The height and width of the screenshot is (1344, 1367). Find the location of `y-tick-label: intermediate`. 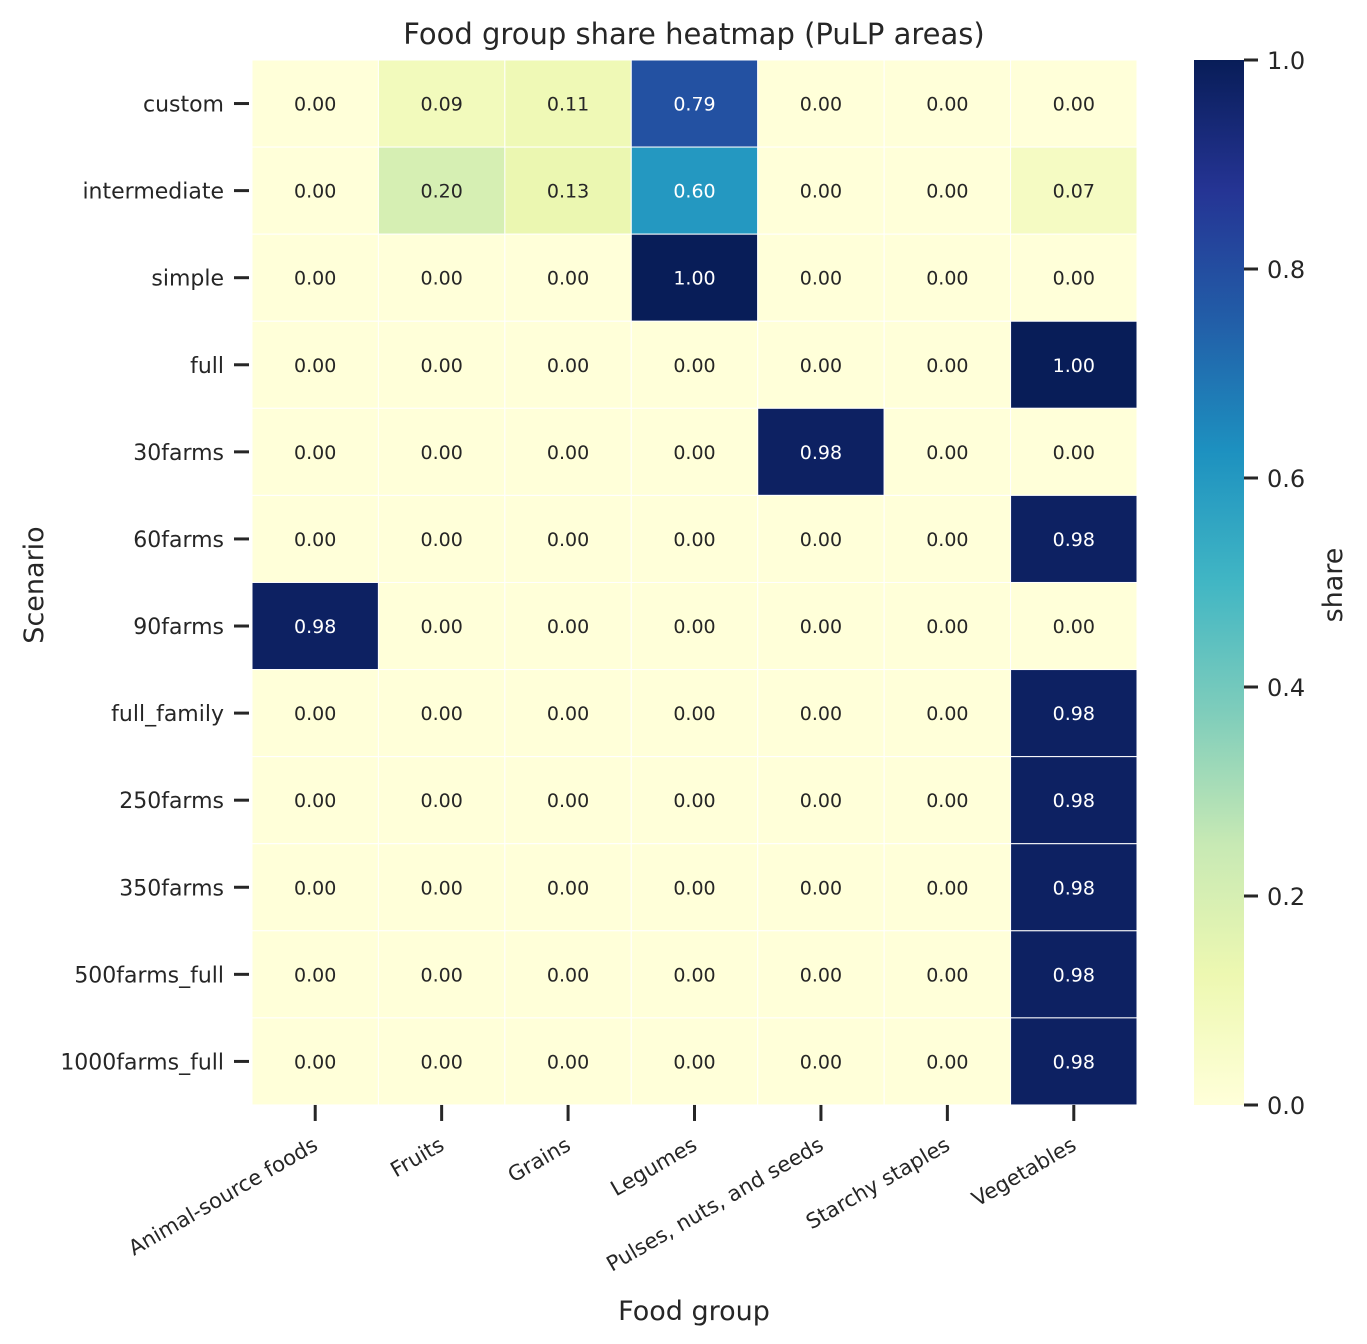

y-tick-label: intermediate is located at coordinates (153, 192).